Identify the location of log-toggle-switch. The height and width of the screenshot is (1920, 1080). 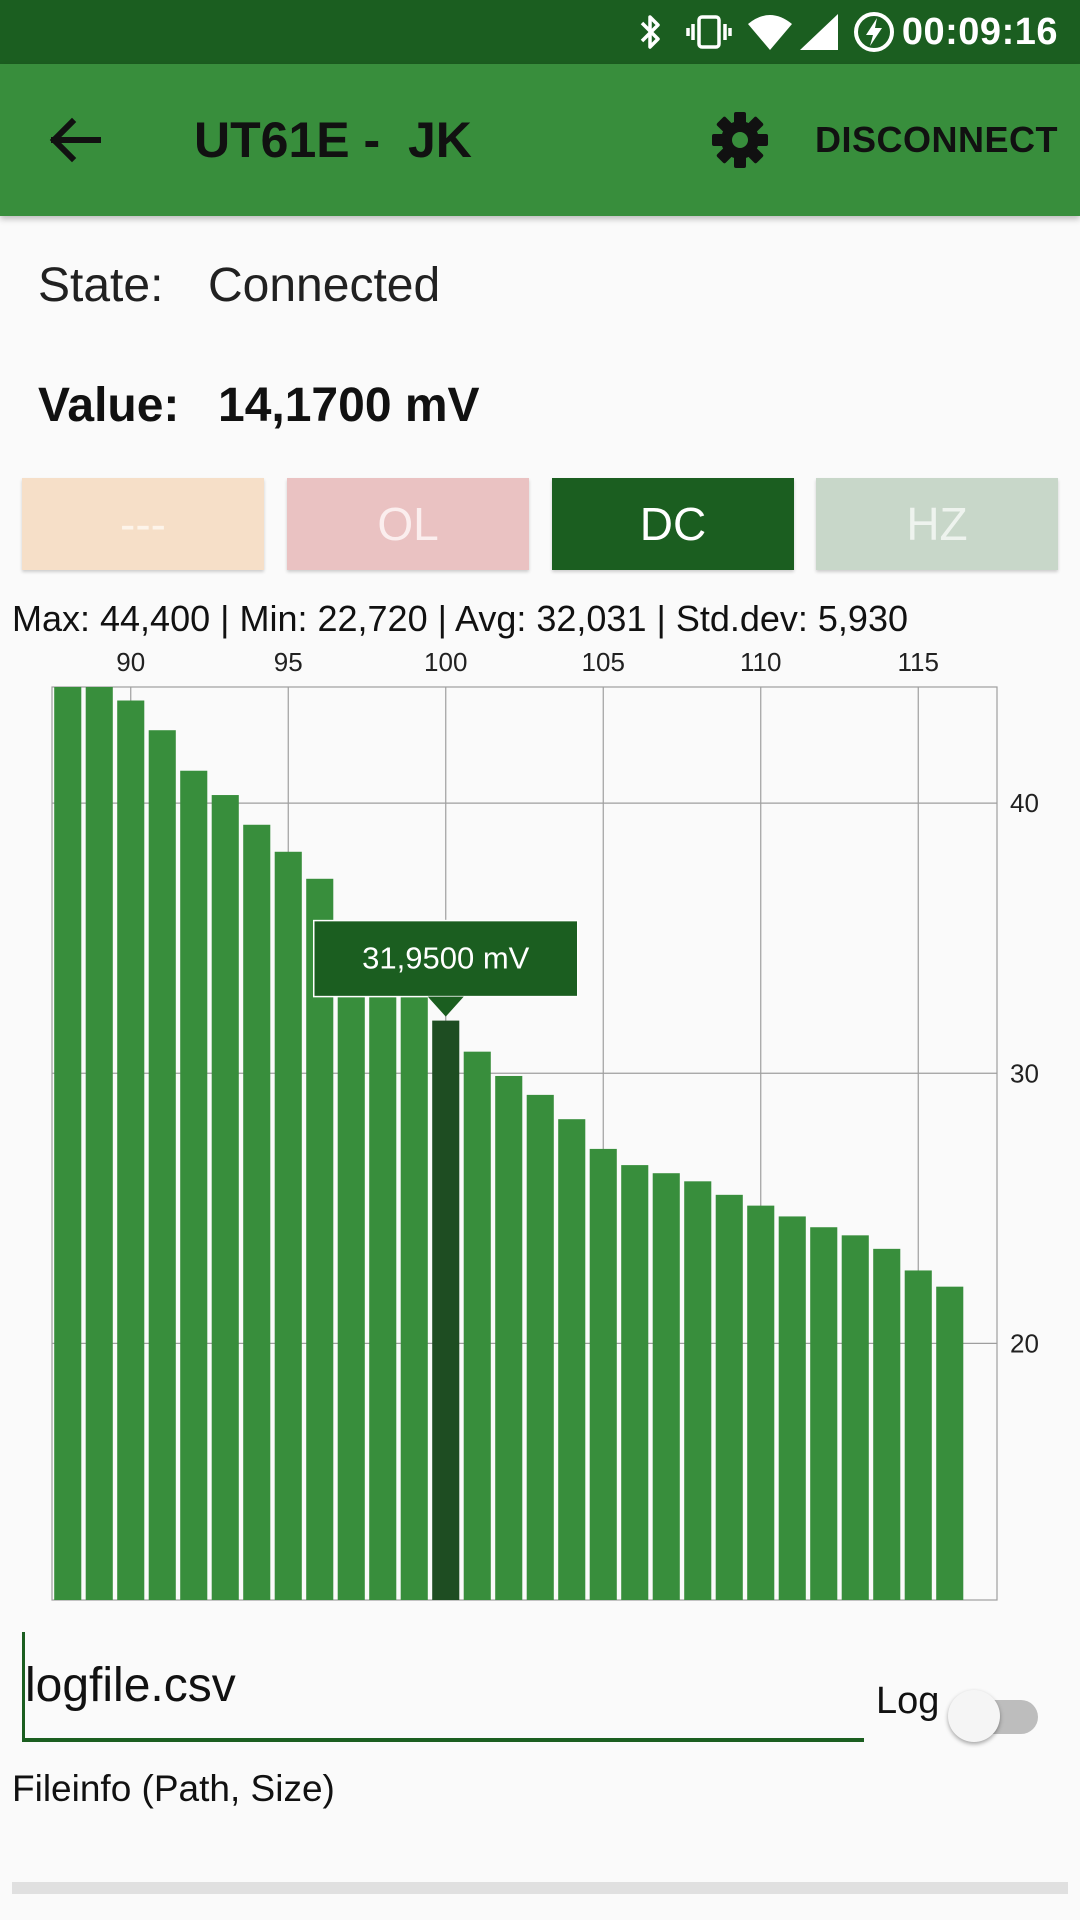
(996, 1715).